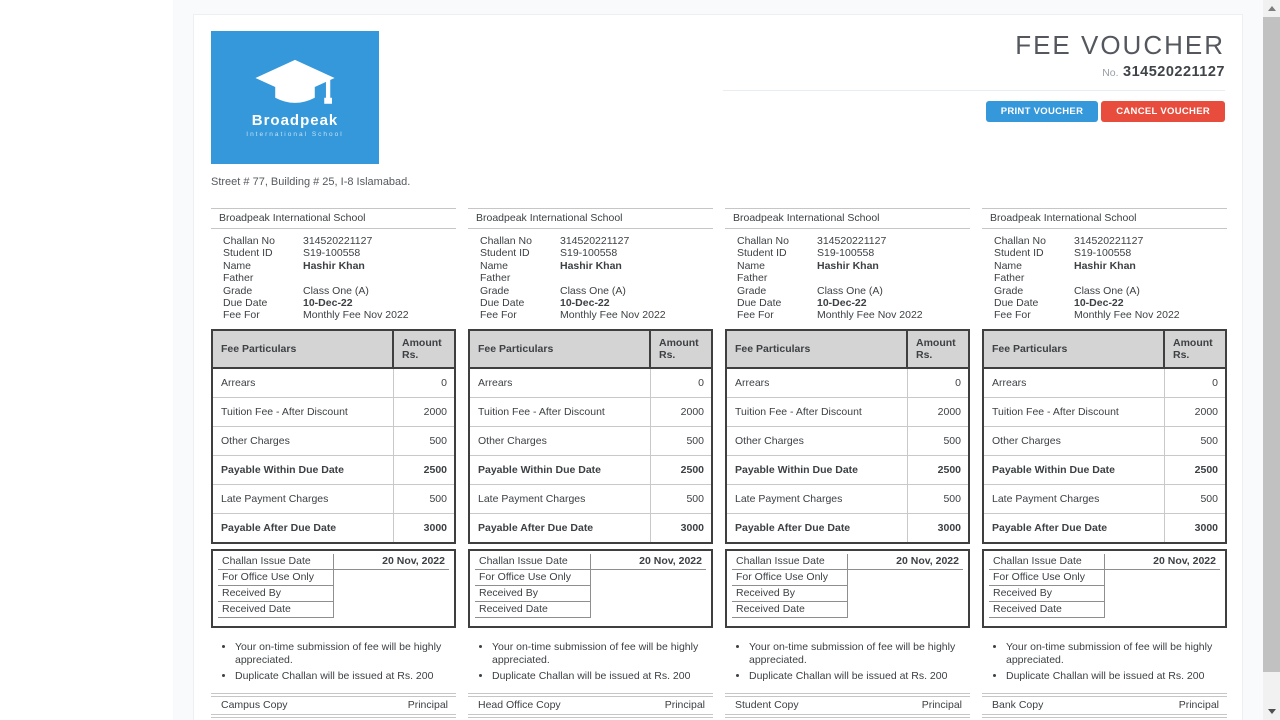 Image resolution: width=1280 pixels, height=720 pixels. I want to click on issue-date-value: 20 Nov, 2022, so click(648, 561).